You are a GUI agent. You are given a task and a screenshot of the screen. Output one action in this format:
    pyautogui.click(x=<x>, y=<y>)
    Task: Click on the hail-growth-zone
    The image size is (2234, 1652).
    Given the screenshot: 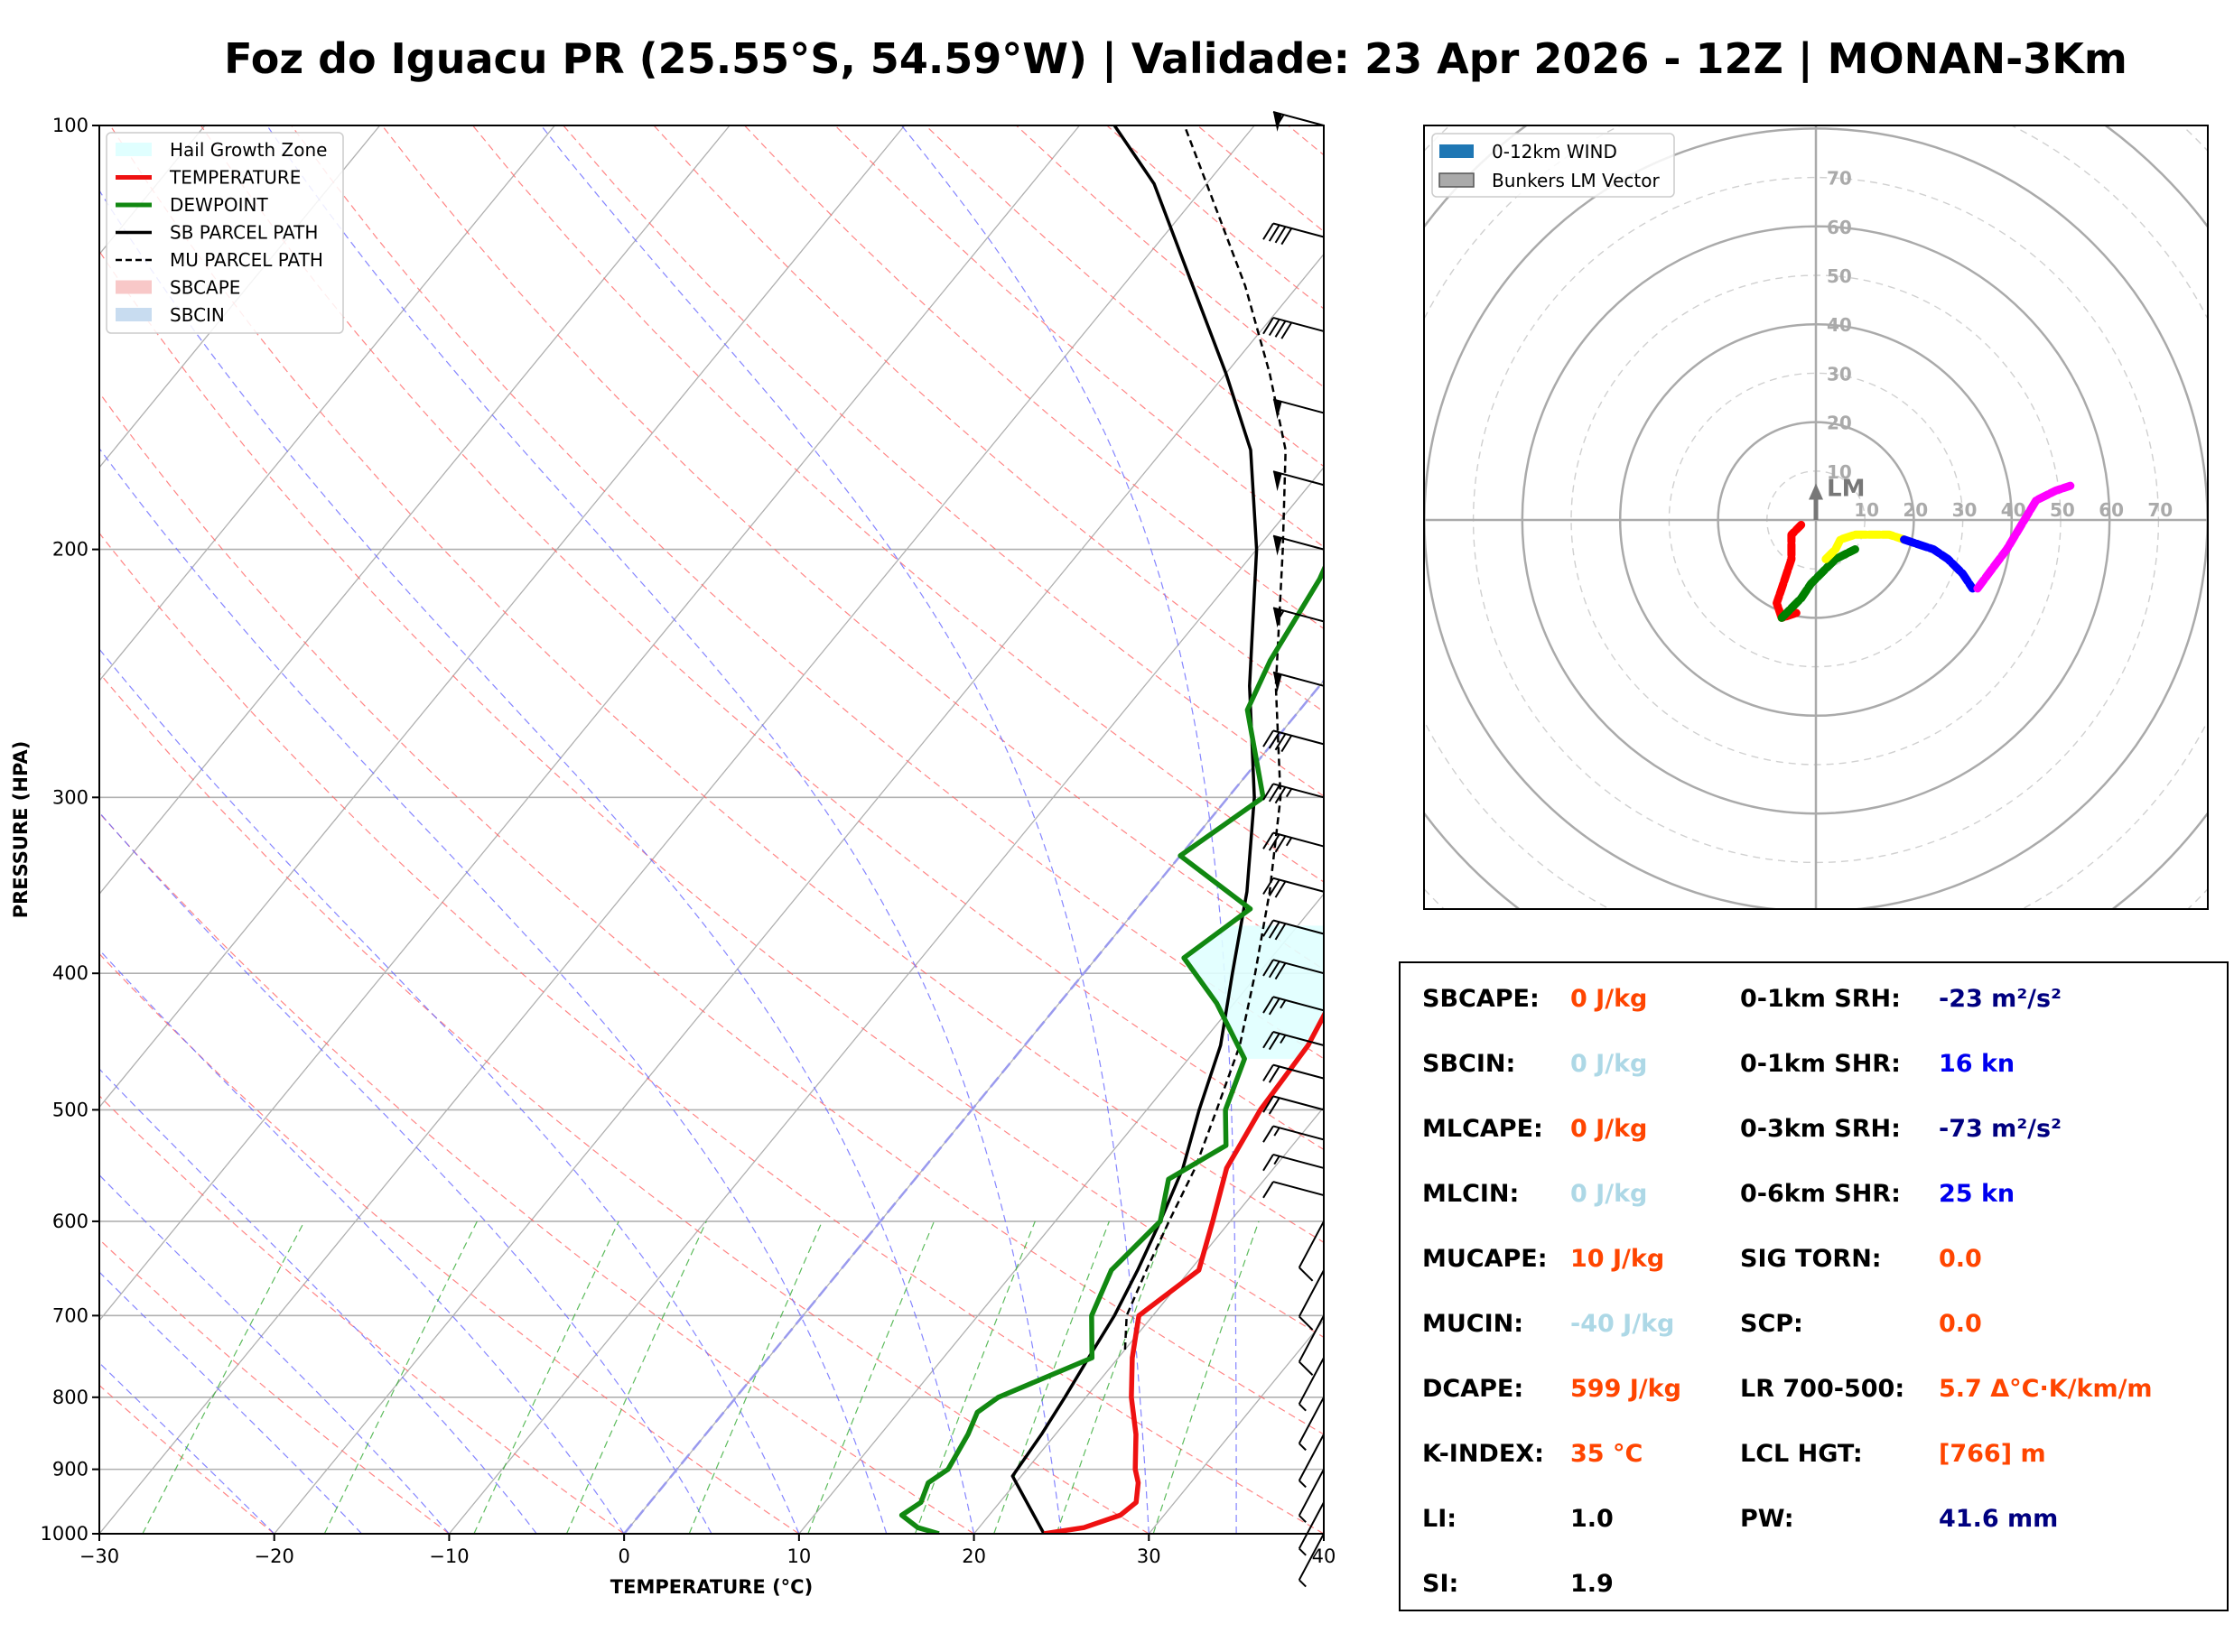 What is the action you would take?
    pyautogui.click(x=1254, y=992)
    